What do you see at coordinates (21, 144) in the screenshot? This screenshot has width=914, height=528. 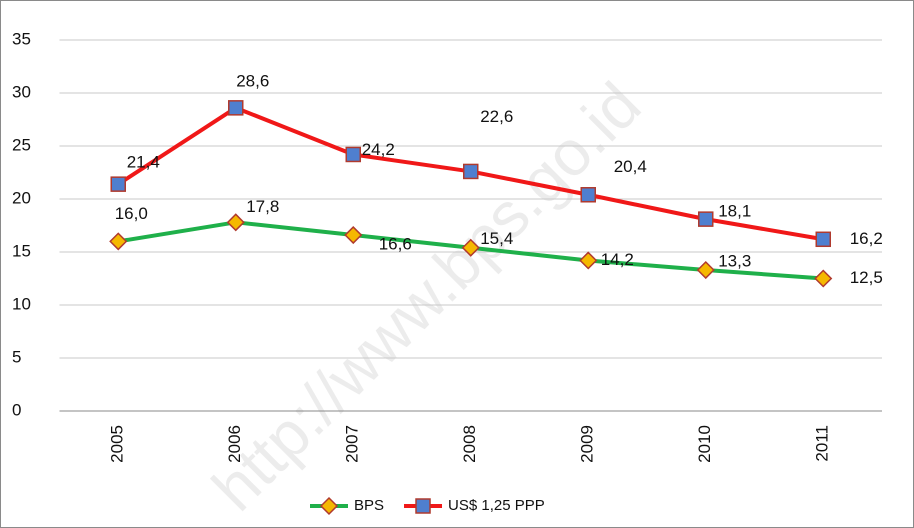 I see `y-tick-label: 25` at bounding box center [21, 144].